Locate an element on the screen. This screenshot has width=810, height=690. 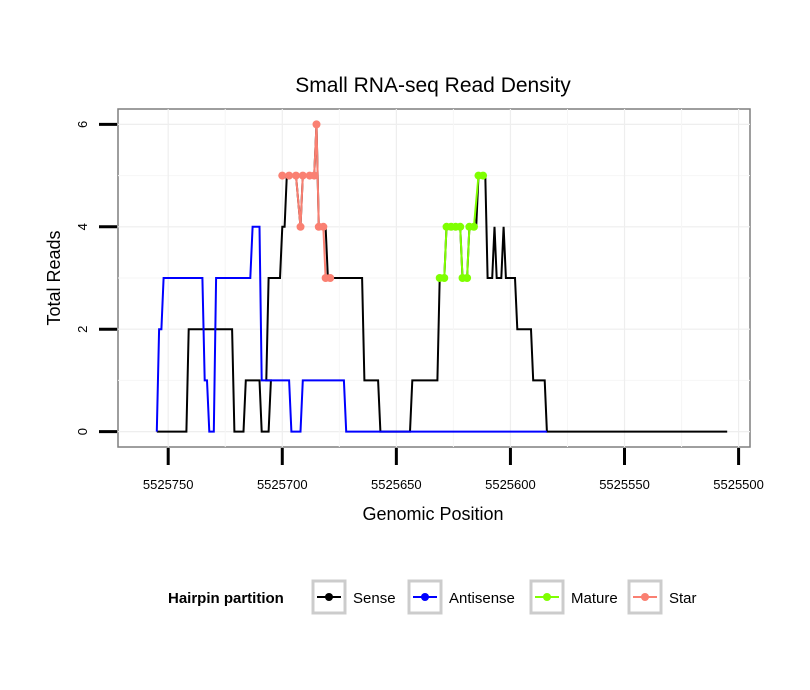
legend-item-antisense: Antisense is located at coordinates (461, 597).